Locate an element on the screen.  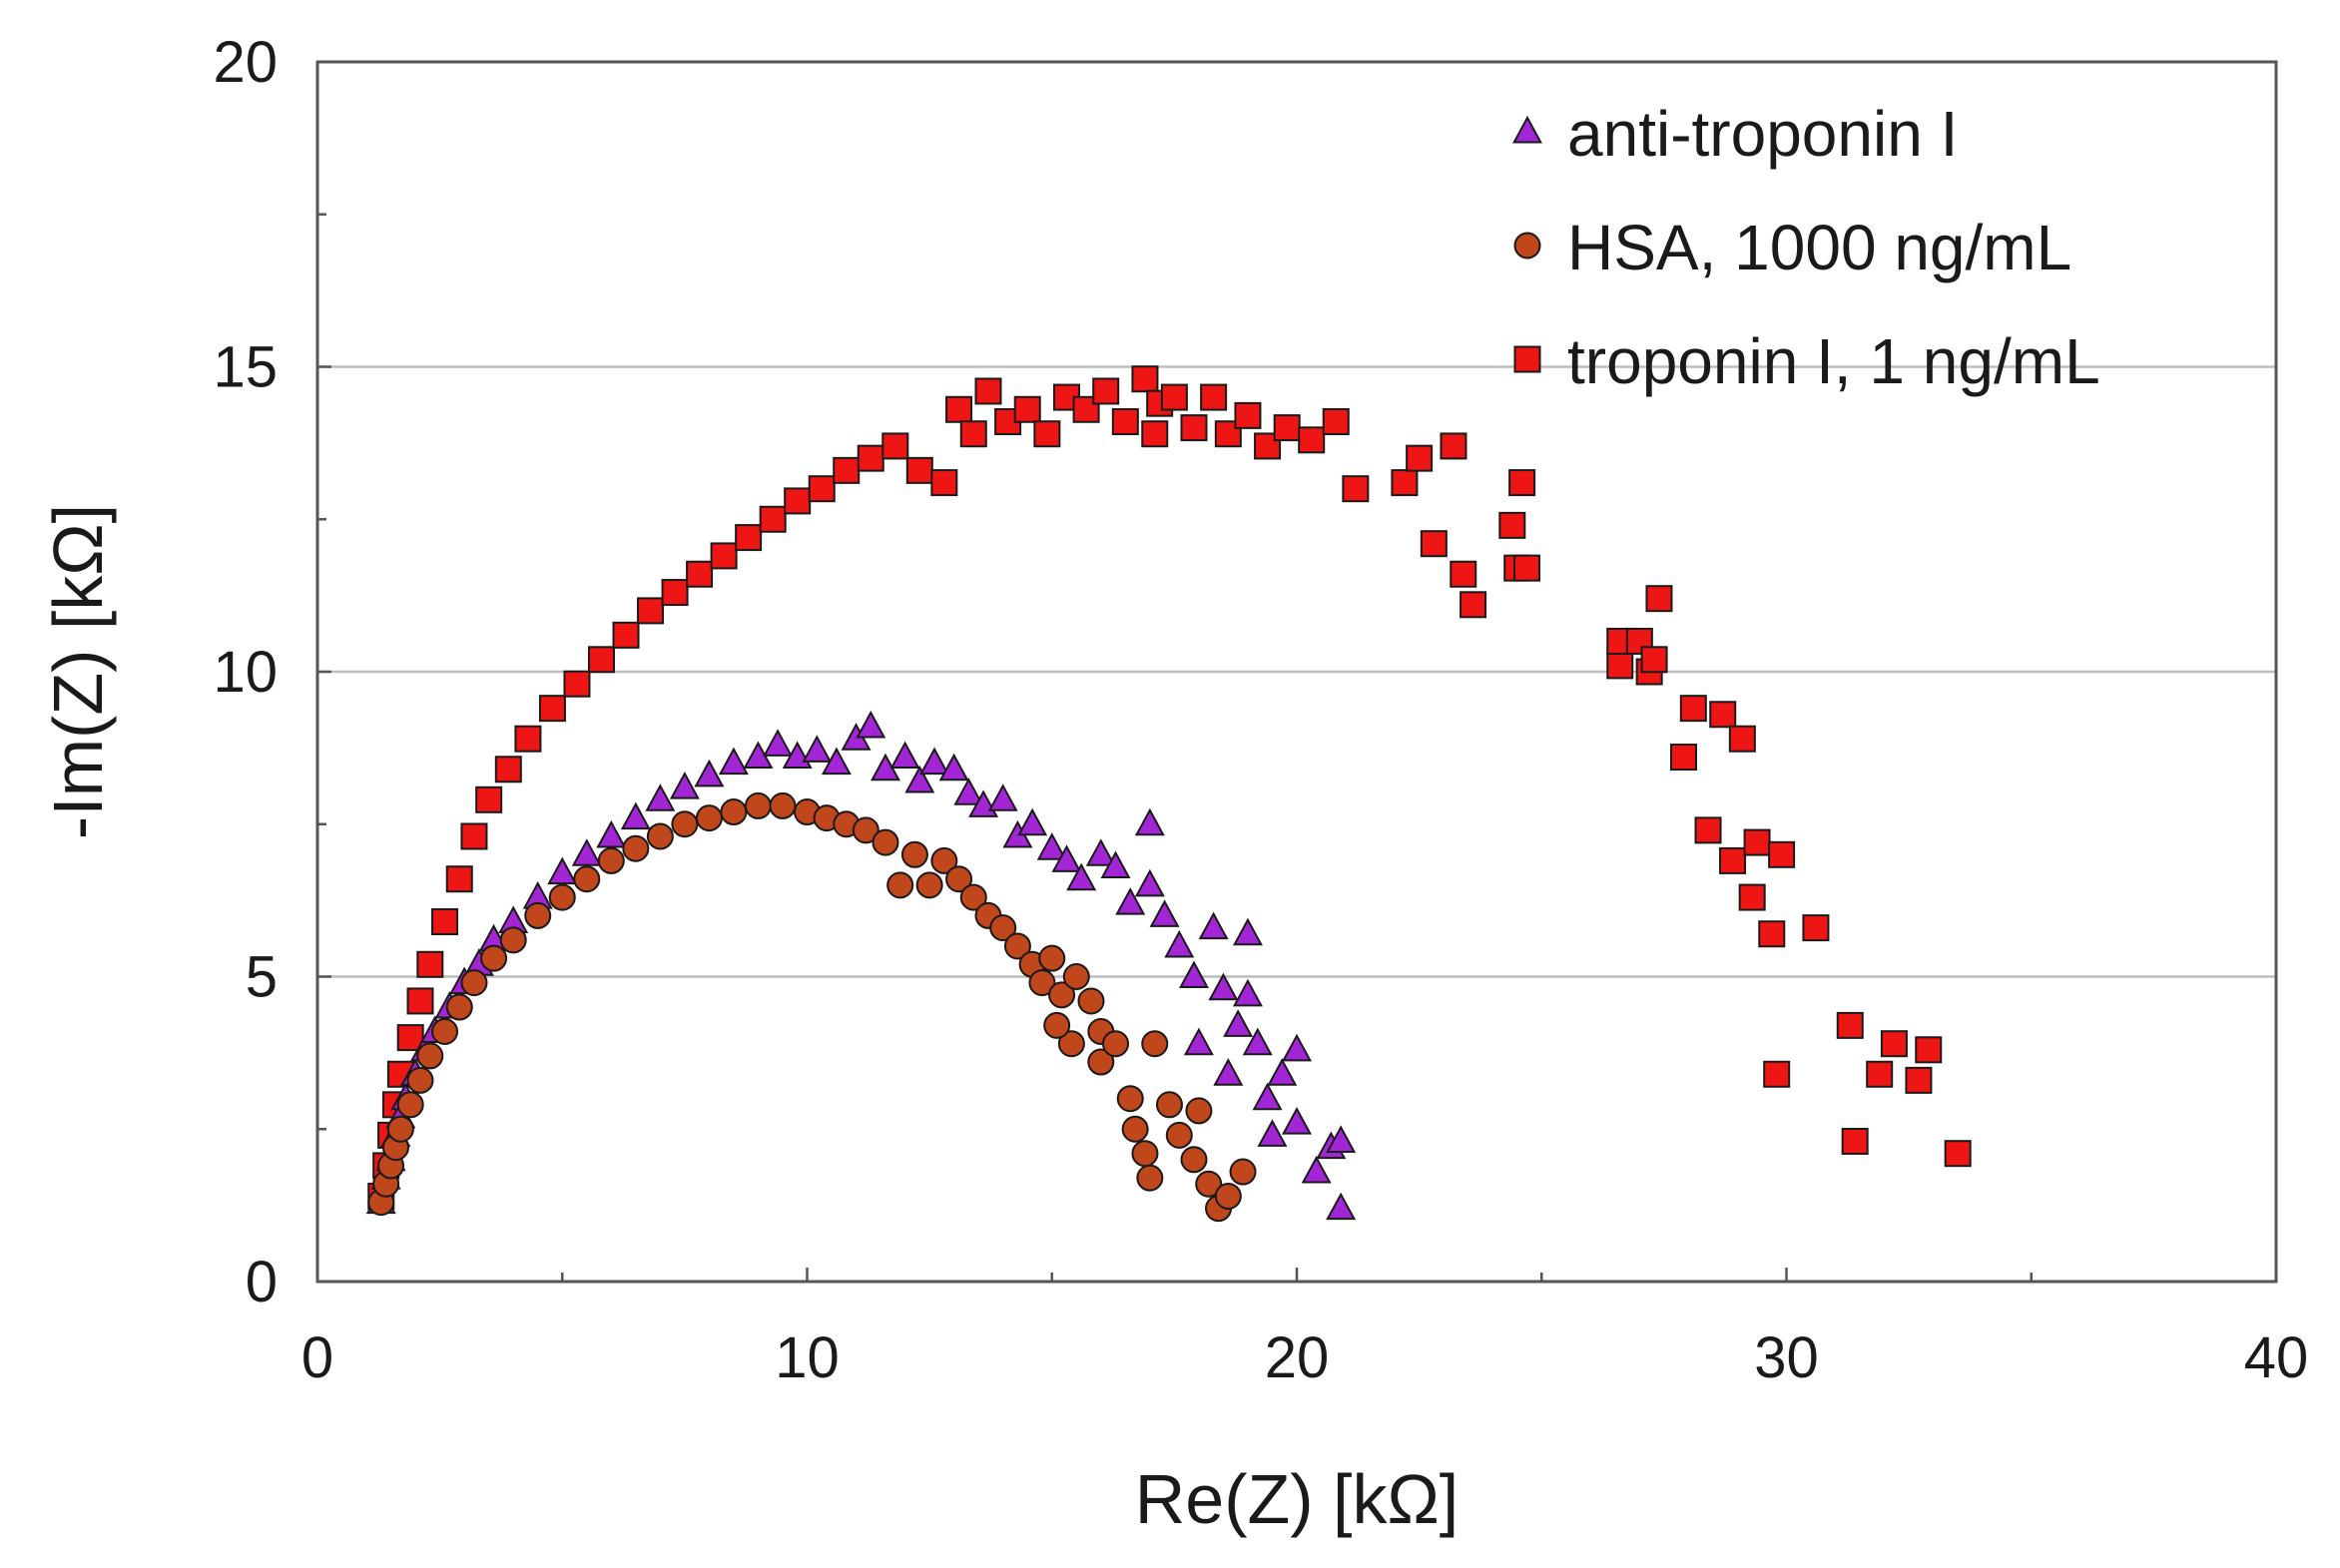
x-tick-label-30: 30 is located at coordinates (1786, 1357).